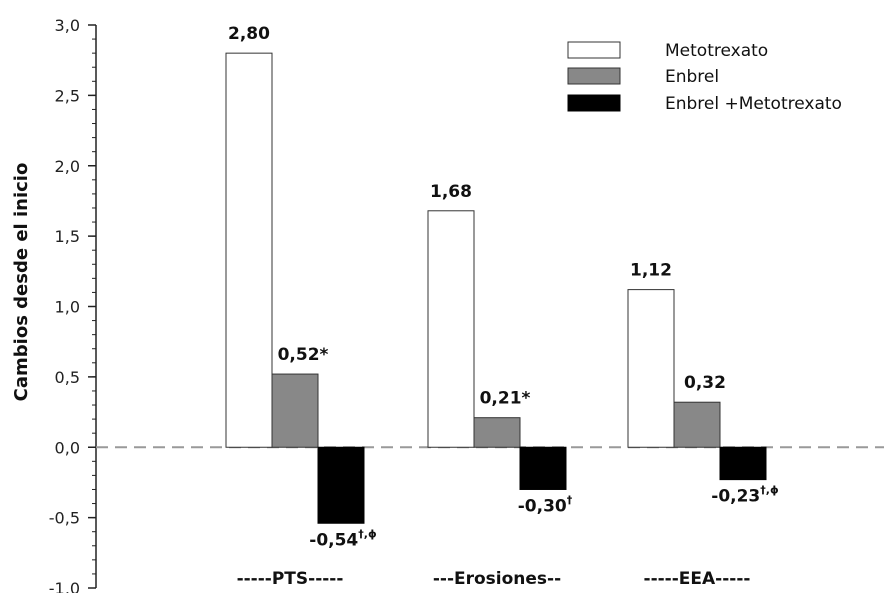 Image resolution: width=884 pixels, height=593 pixels. What do you see at coordinates (67, 95) in the screenshot?
I see `y-tick-label: 2,5` at bounding box center [67, 95].